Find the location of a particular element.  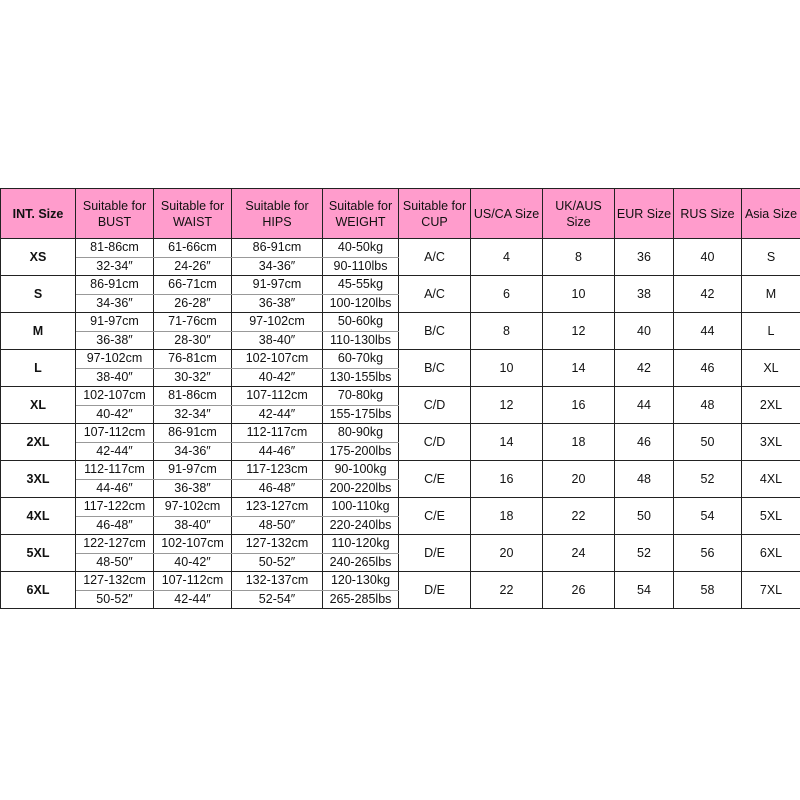

column-header: INT. Size is located at coordinates (38, 213).